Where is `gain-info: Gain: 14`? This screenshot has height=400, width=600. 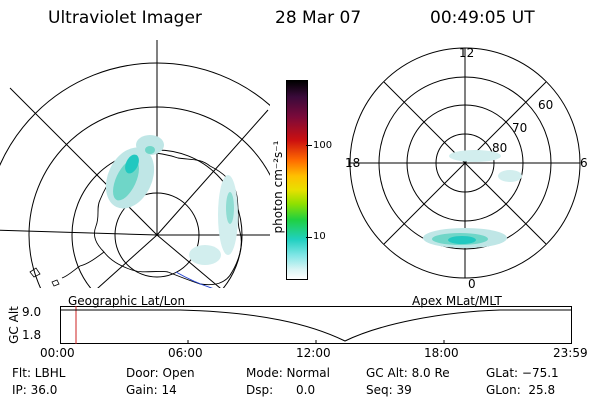 gain-info: Gain: 14 is located at coordinates (151, 390).